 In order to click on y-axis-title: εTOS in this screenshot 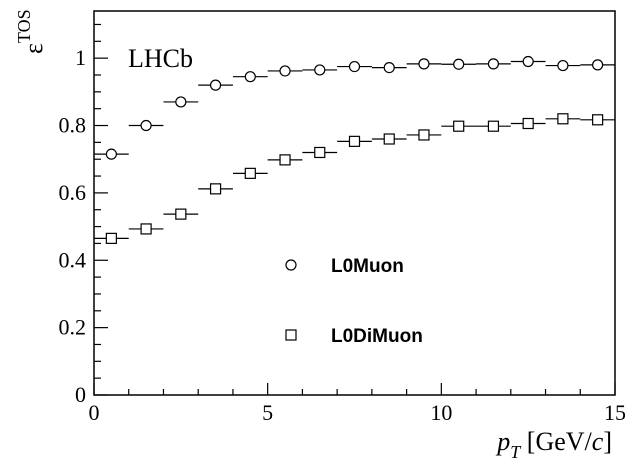, I will do `click(31, 31)`.